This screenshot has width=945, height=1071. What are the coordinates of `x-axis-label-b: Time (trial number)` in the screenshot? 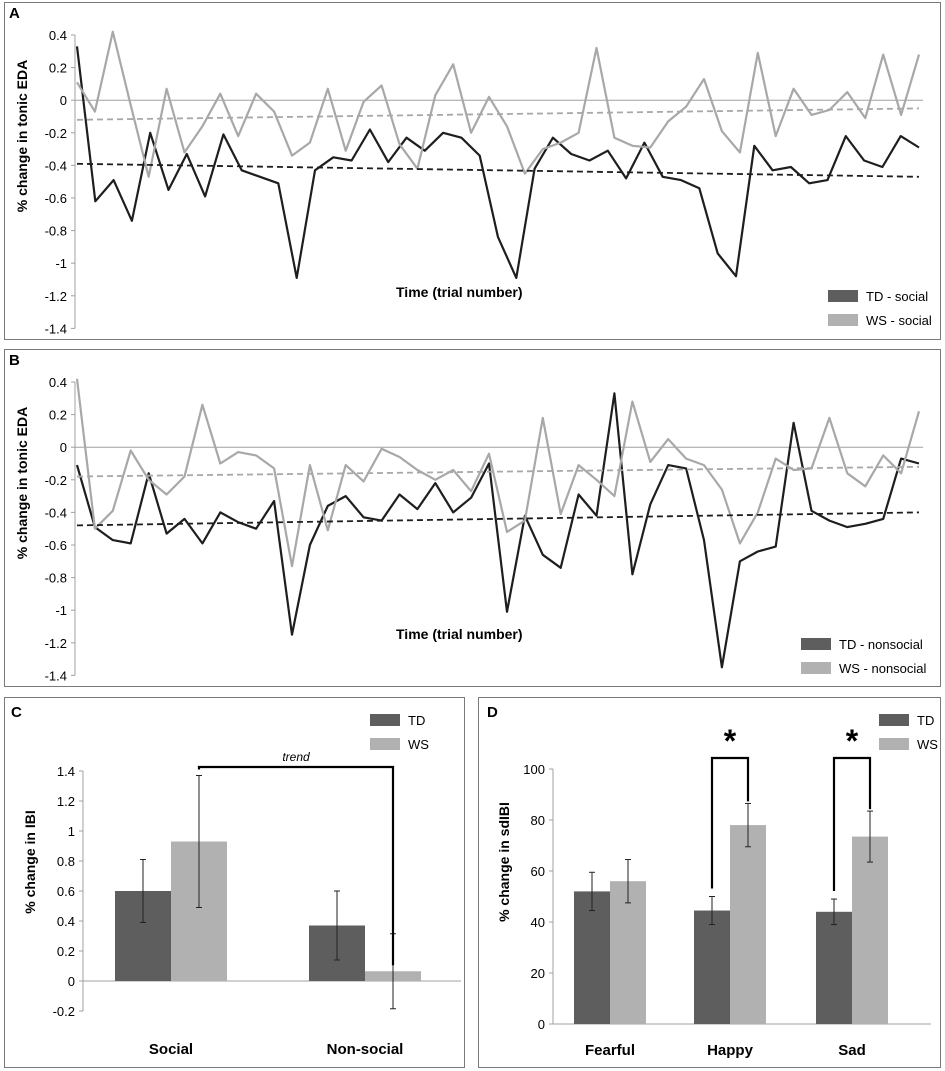 It's located at (459, 634).